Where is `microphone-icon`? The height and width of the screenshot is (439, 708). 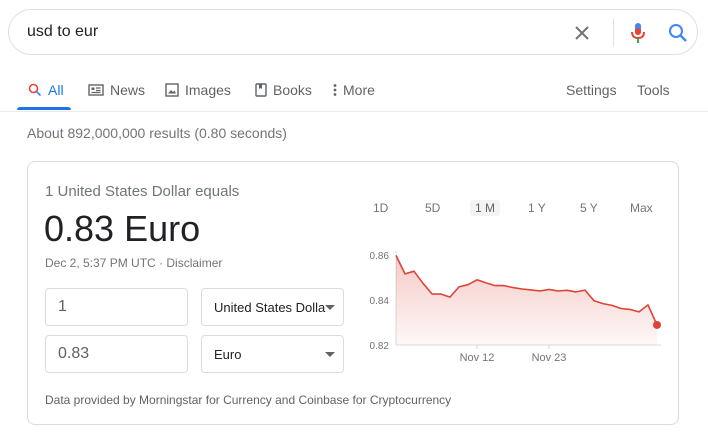
microphone-icon is located at coordinates (638, 33).